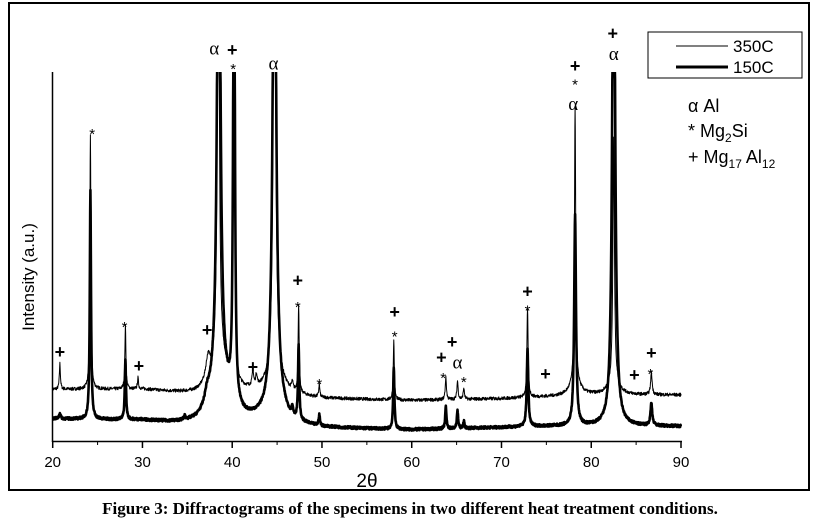 This screenshot has height=532, width=820. Describe the element at coordinates (681, 462) in the screenshot. I see `x-tick-label: 90` at that location.